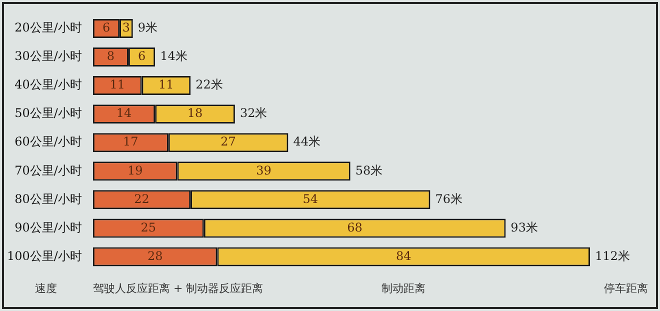  Describe the element at coordinates (148, 27) in the screenshot. I see `total-label: 9米` at that location.